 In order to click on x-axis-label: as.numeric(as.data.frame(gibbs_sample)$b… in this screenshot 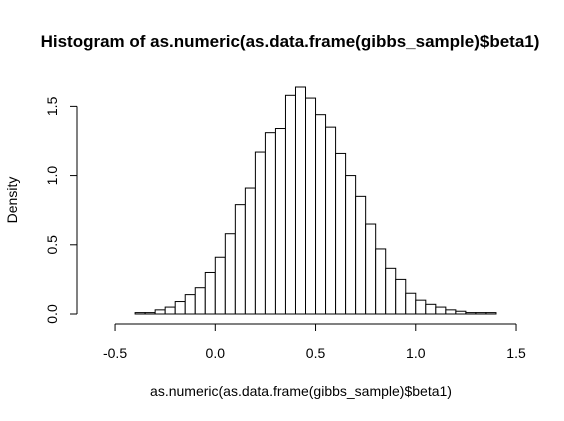, I will do `click(301, 391)`.